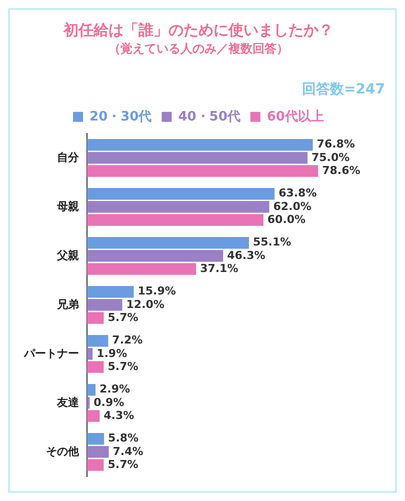 This screenshot has height=501, width=405. Describe the element at coordinates (157, 291) in the screenshot. I see `data-label: 15.9%` at that location.